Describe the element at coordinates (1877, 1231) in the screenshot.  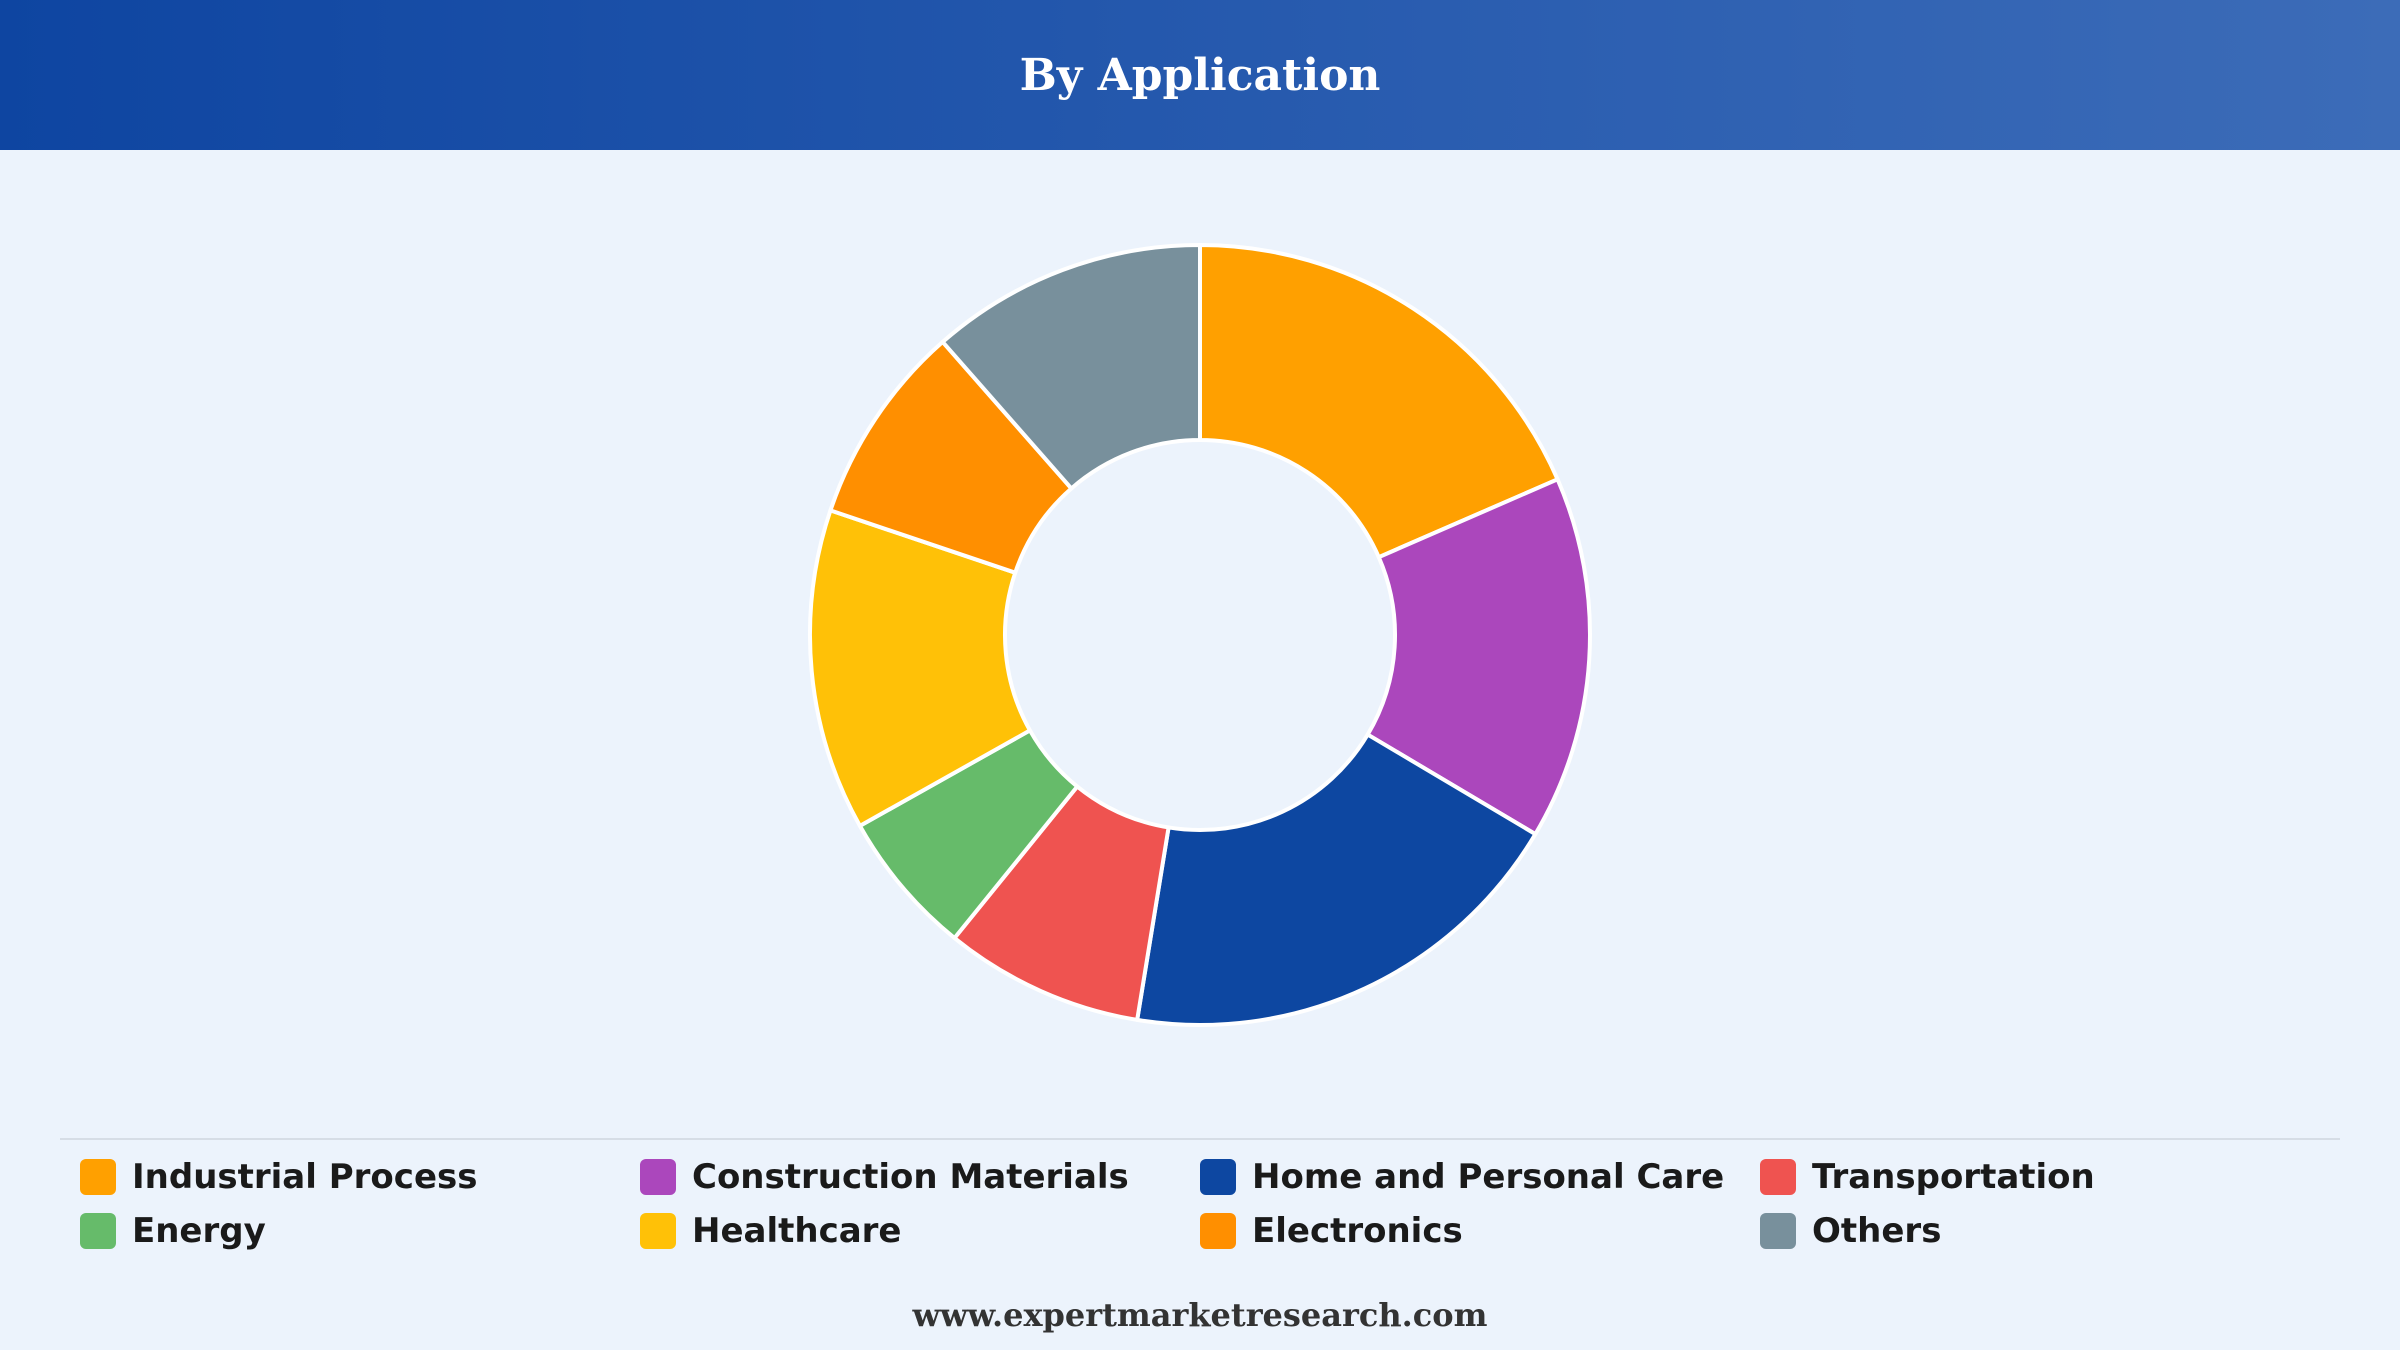
I see `legend-label: Others` at that location.